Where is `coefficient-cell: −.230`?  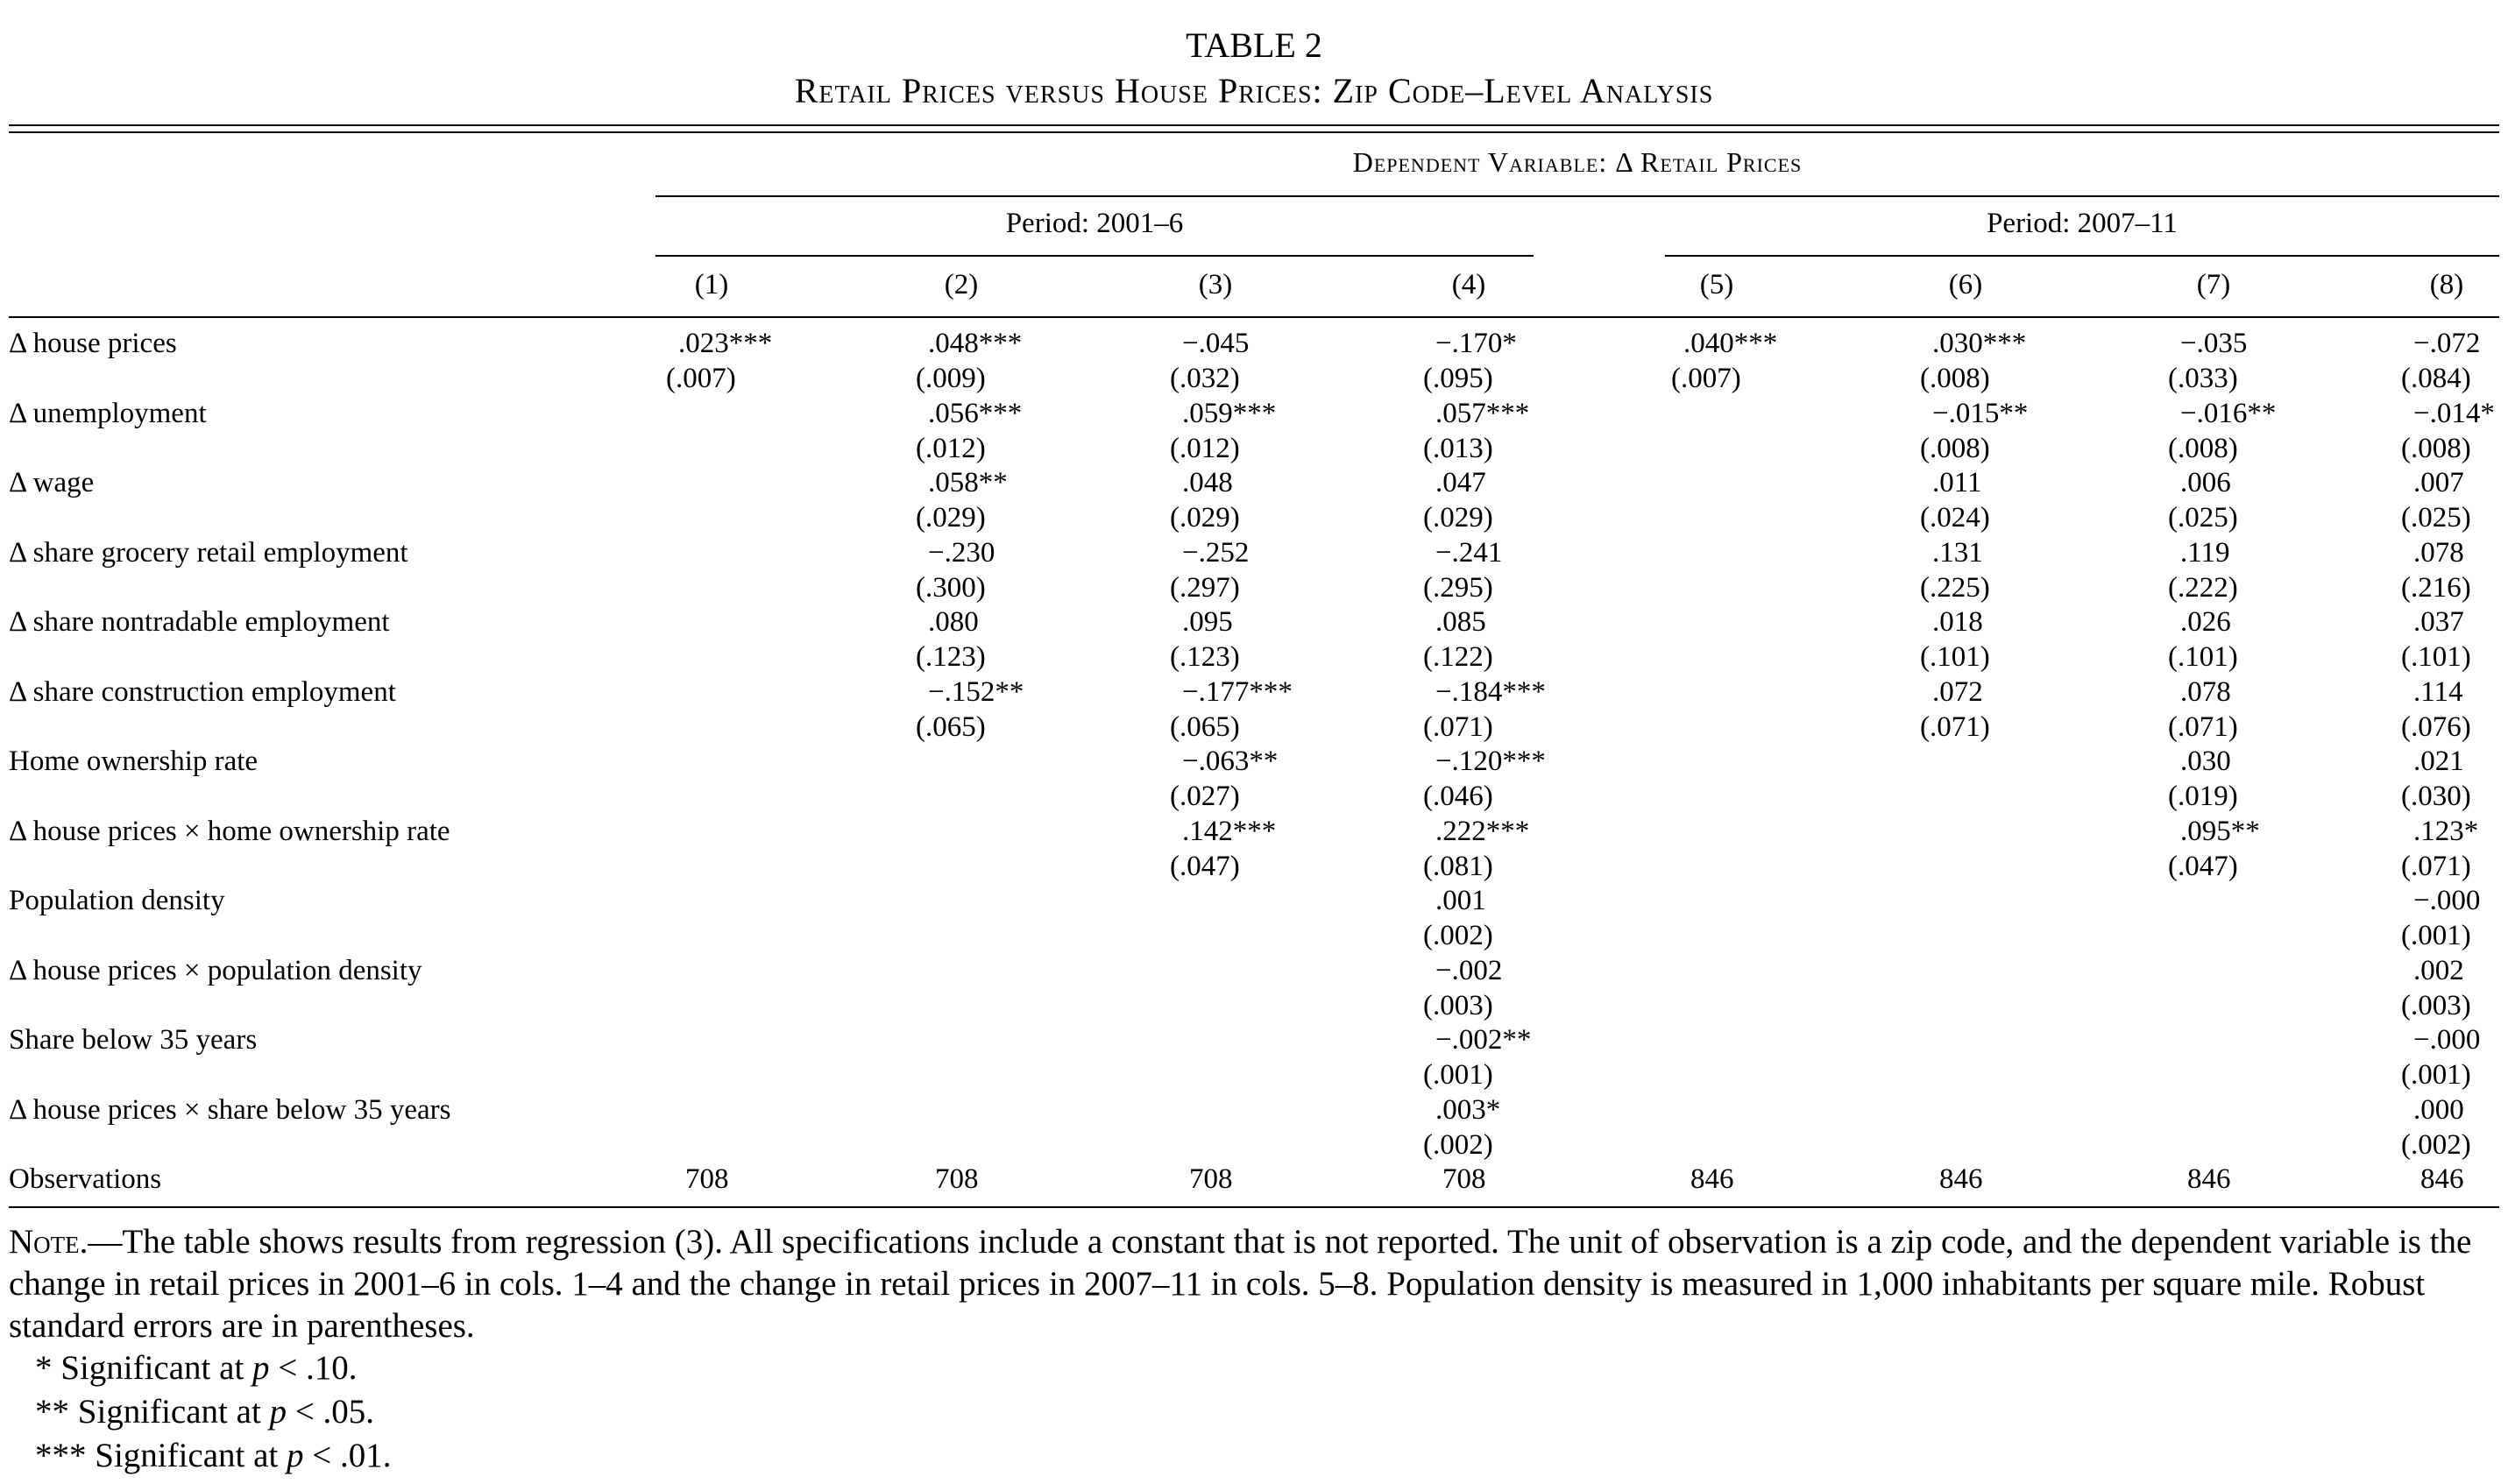
coefficient-cell: −.230 is located at coordinates (961, 552).